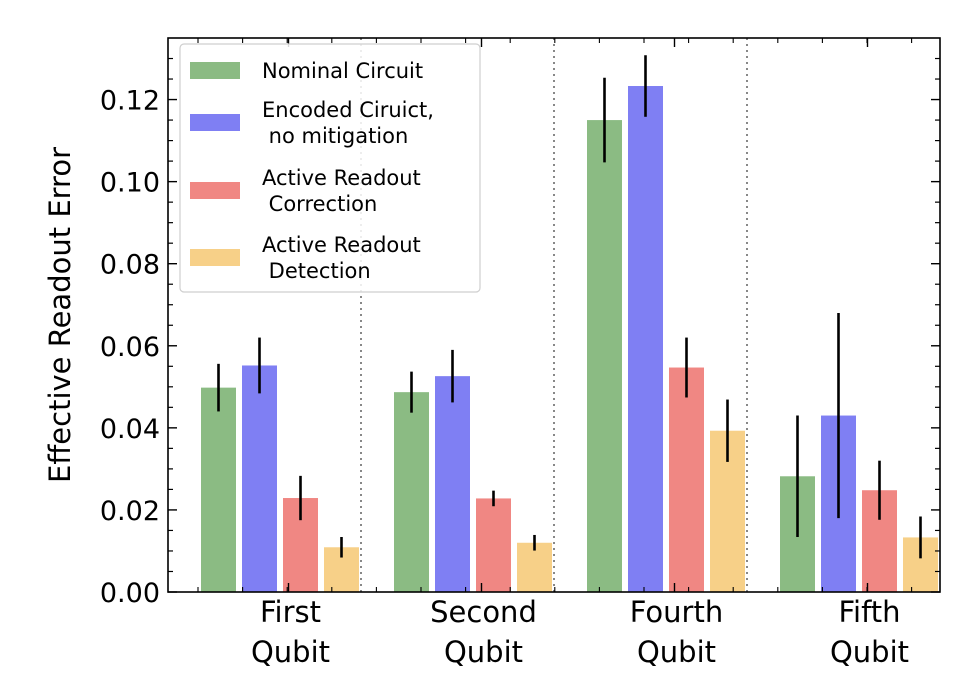 The height and width of the screenshot is (700, 980). I want to click on y-tick-label: 0.12, so click(130, 101).